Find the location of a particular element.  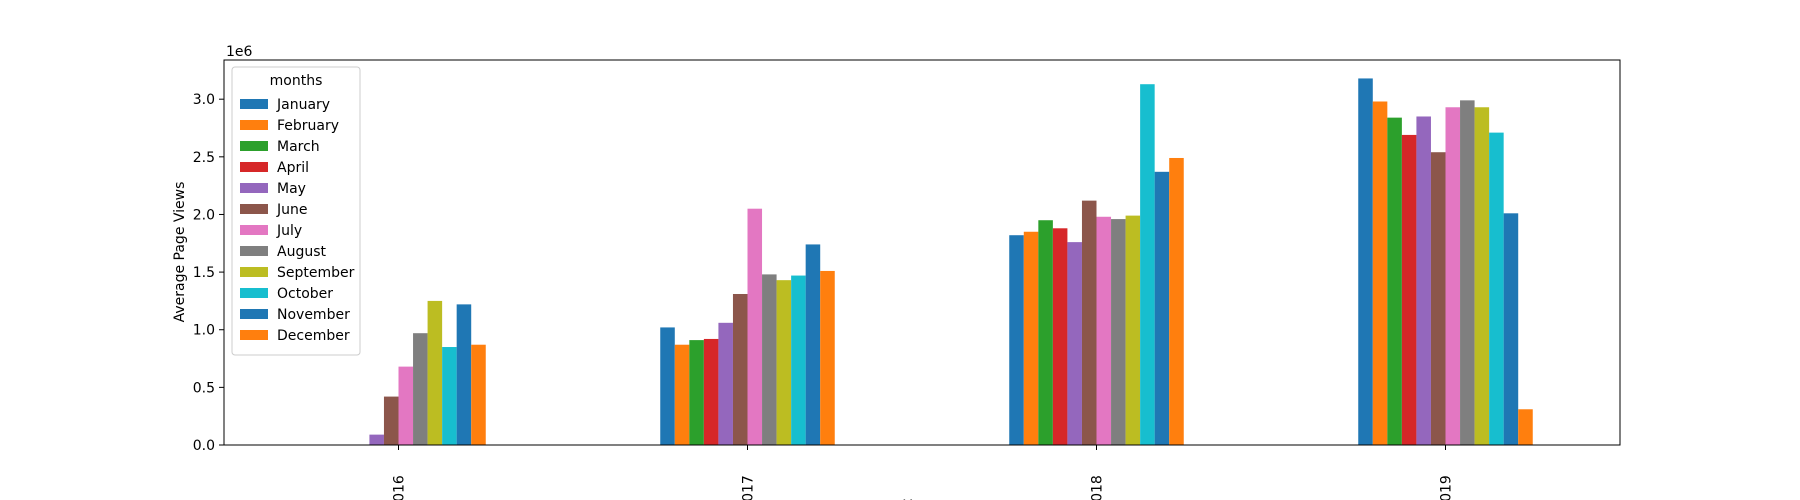

x-tick-label: 2017 is located at coordinates (749, 487).